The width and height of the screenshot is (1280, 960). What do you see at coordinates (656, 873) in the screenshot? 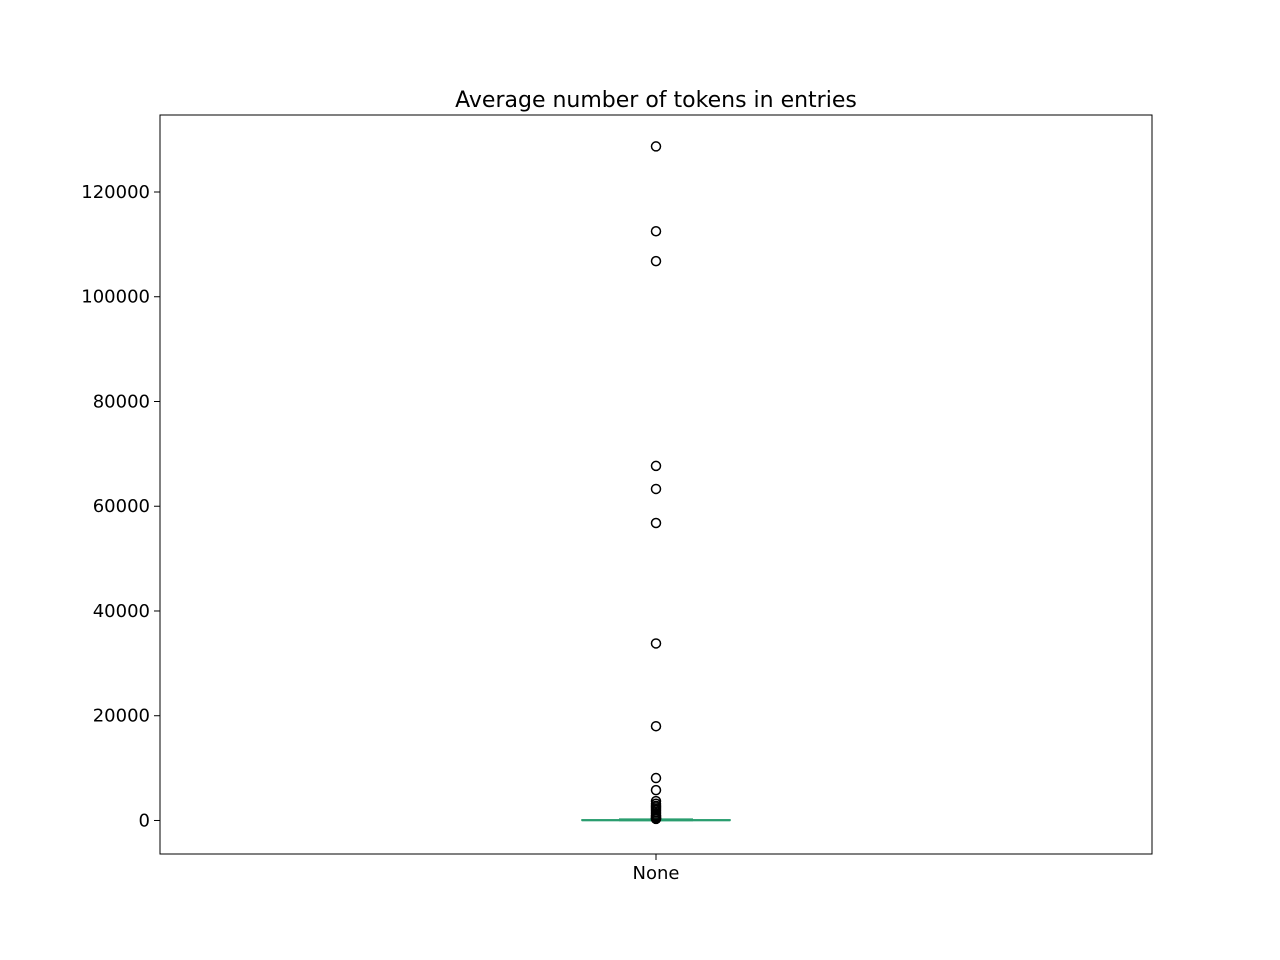
I see `x-tick-label: None` at bounding box center [656, 873].